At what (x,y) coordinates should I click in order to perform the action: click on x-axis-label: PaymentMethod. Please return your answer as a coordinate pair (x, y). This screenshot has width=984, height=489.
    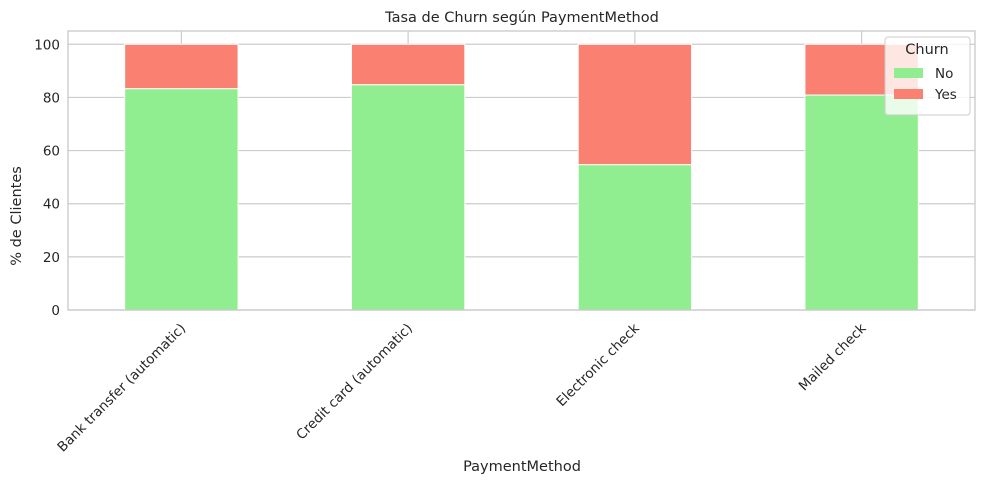
    Looking at the image, I should click on (522, 467).